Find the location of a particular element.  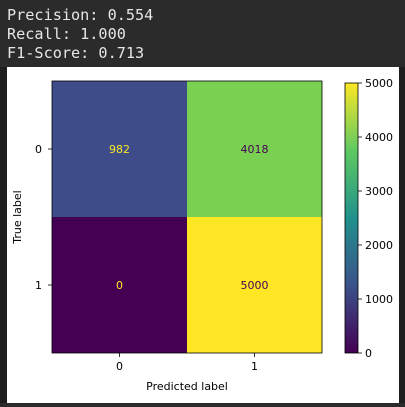

colorbar-tick-label-2: 2000 is located at coordinates (379, 245).